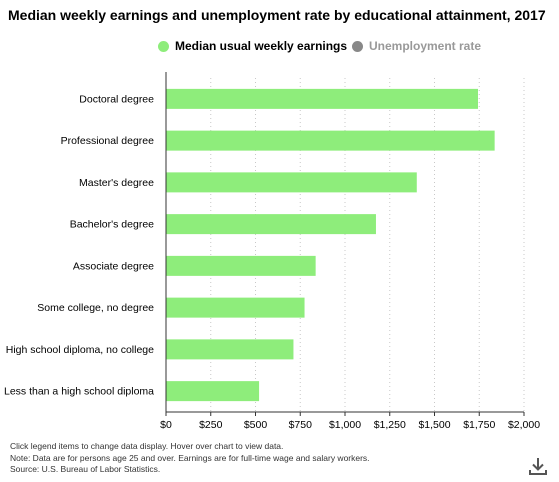 This screenshot has width=559, height=482. What do you see at coordinates (425, 46) in the screenshot?
I see `legend-label-unemployment: Unemployment rate` at bounding box center [425, 46].